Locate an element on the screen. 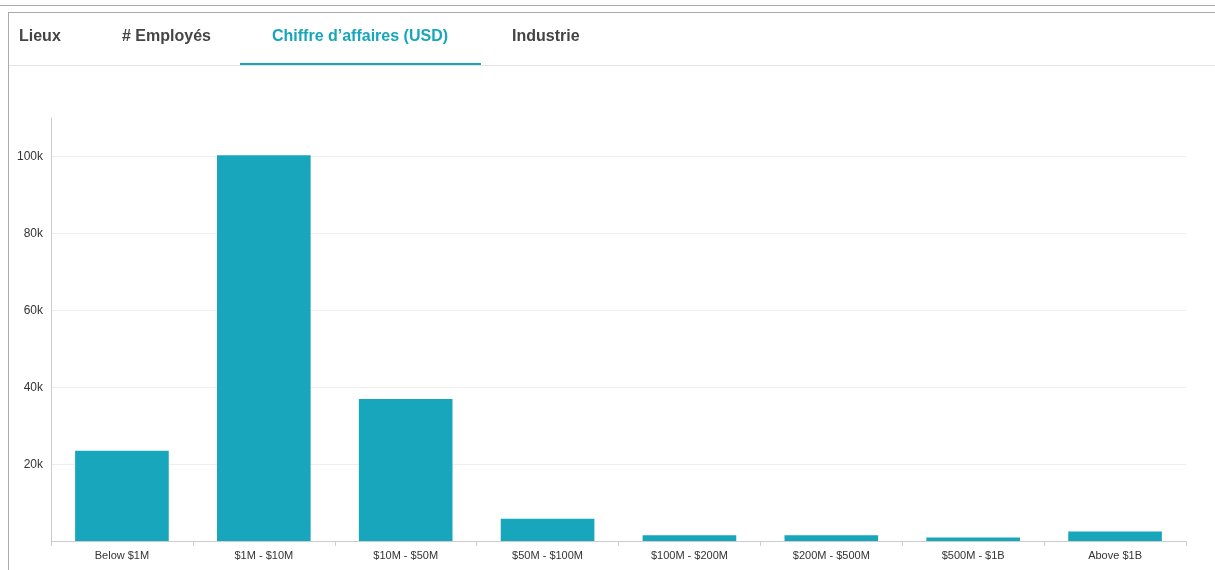 This screenshot has width=1215, height=570. chart-title: Chiffre d’affaires (USD) is located at coordinates (360, 36).